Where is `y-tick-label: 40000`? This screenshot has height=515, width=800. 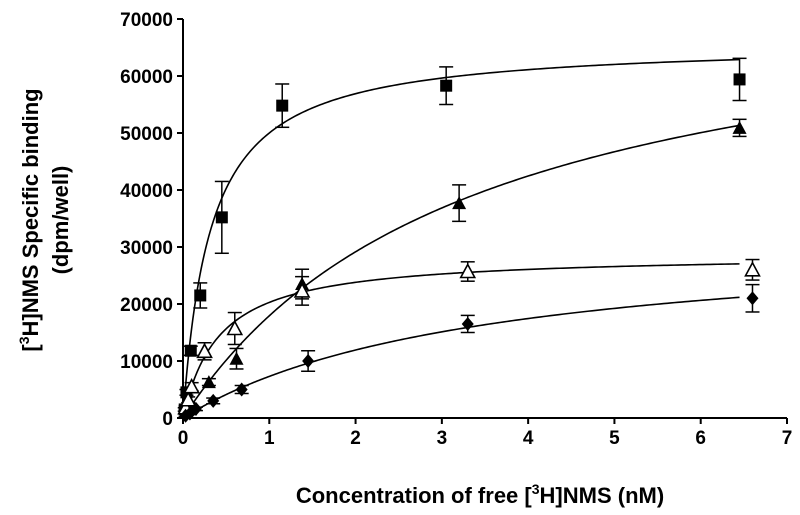
y-tick-label: 40000 is located at coordinates (146, 191).